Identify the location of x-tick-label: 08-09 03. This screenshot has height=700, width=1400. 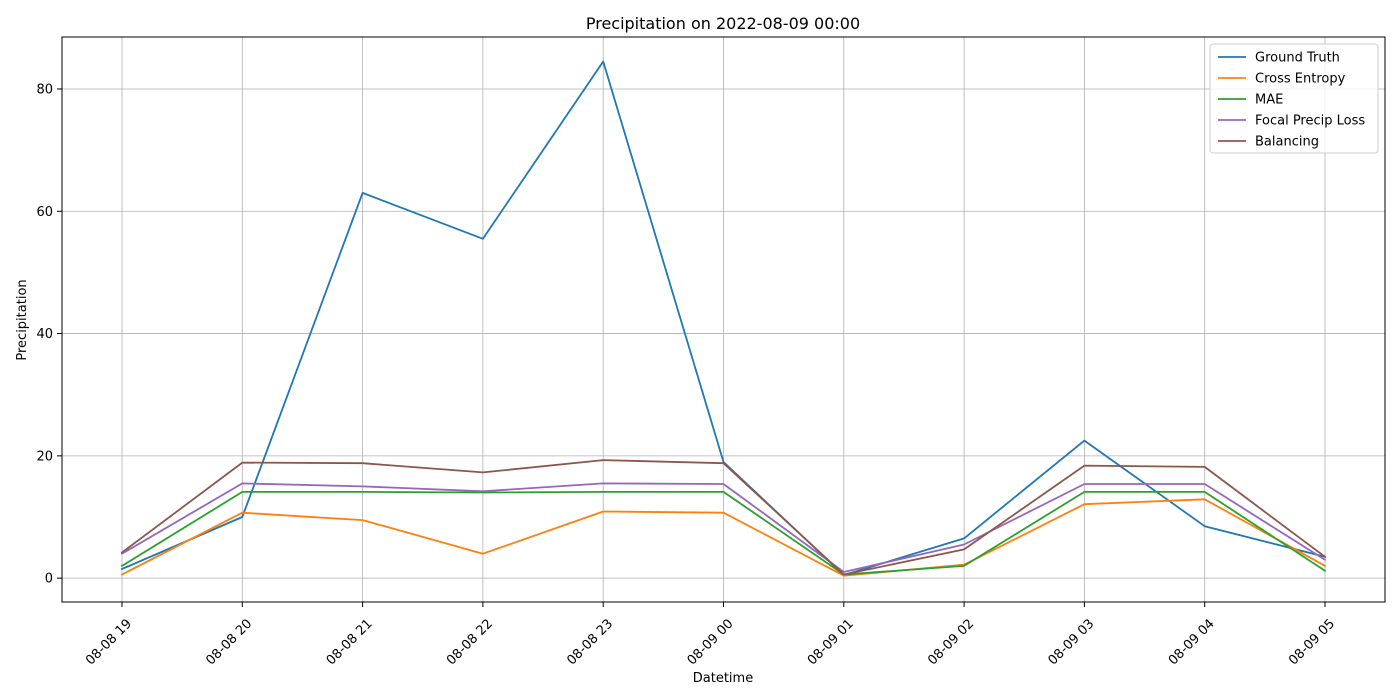
(1072, 642).